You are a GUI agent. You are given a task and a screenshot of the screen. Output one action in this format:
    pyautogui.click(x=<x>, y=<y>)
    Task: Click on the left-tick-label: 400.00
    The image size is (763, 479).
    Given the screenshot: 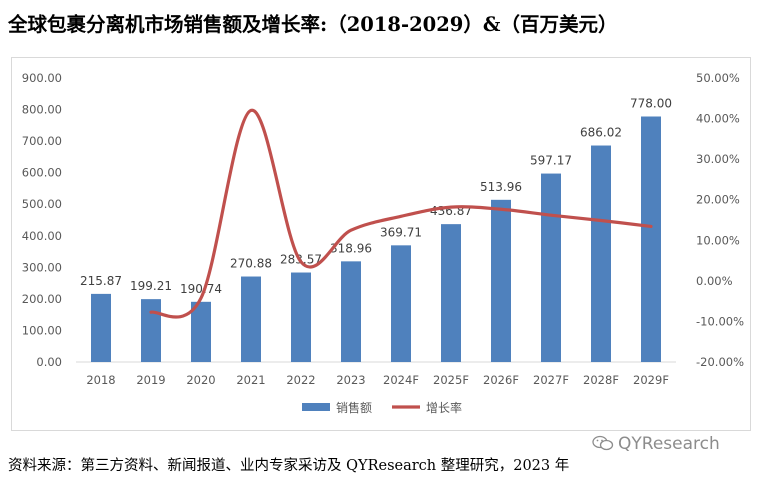 What is the action you would take?
    pyautogui.click(x=42, y=236)
    